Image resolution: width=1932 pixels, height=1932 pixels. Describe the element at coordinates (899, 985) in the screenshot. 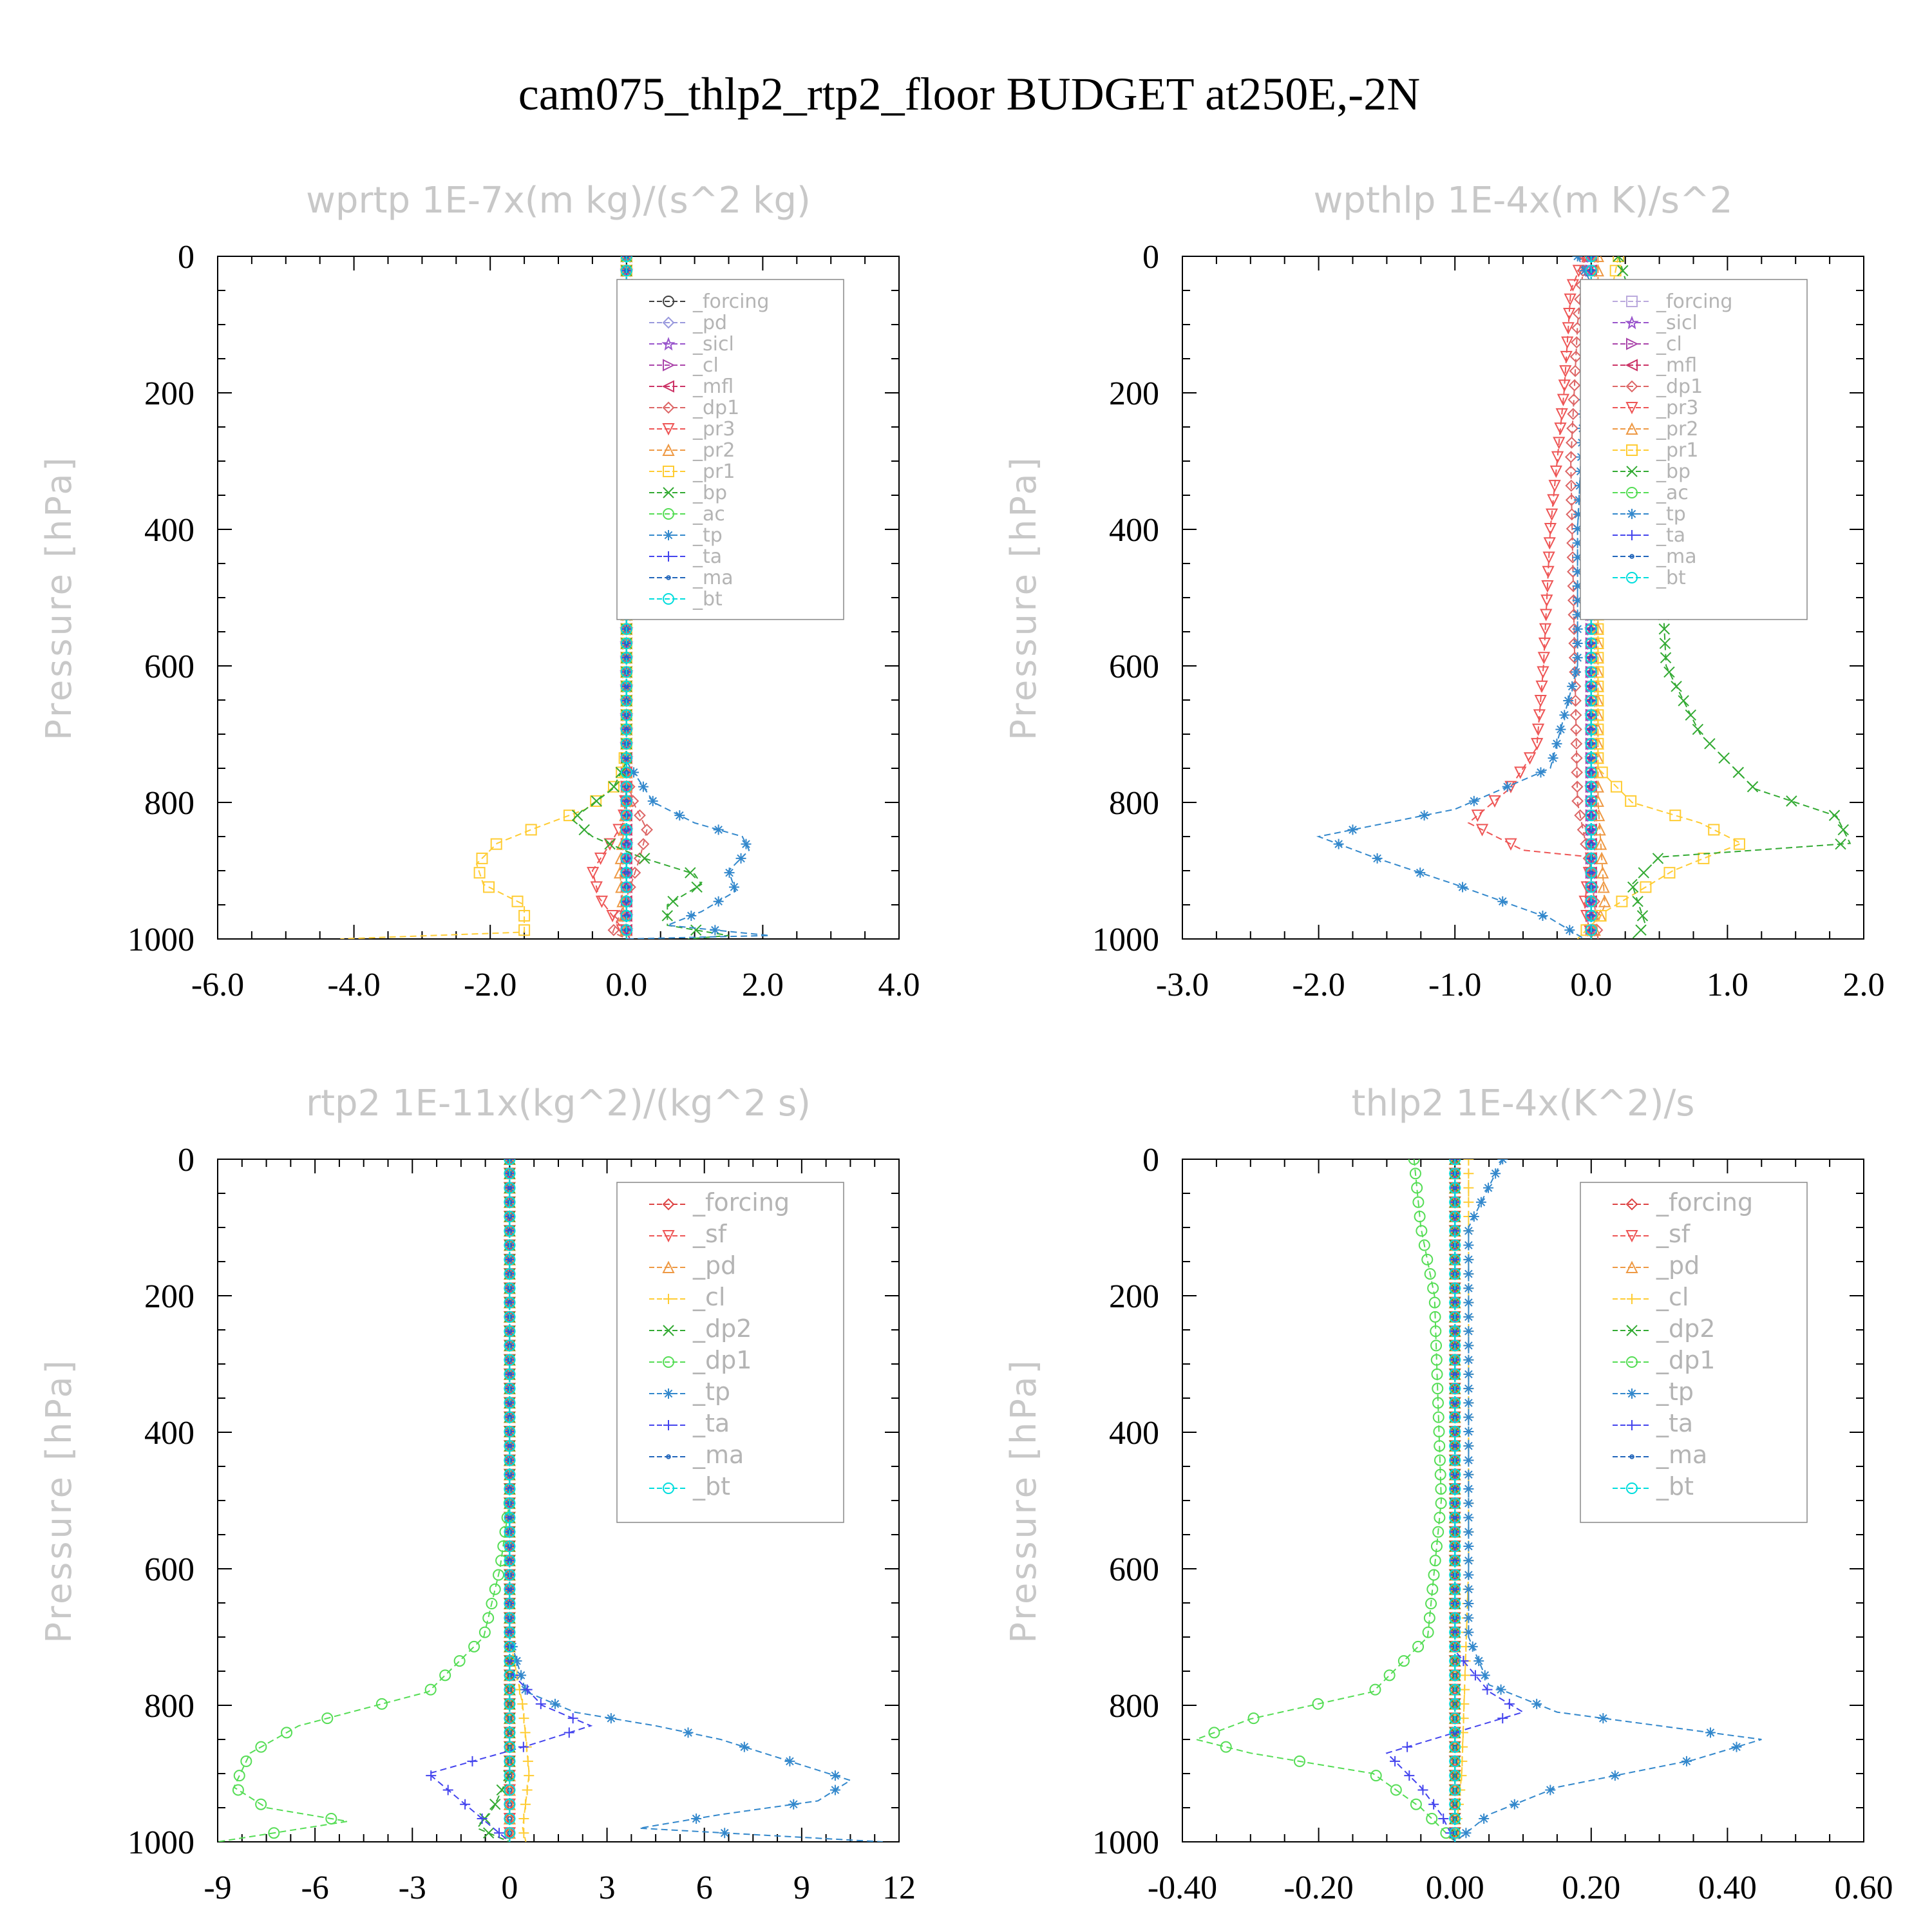

I see `x-tick-label: 4.0` at that location.